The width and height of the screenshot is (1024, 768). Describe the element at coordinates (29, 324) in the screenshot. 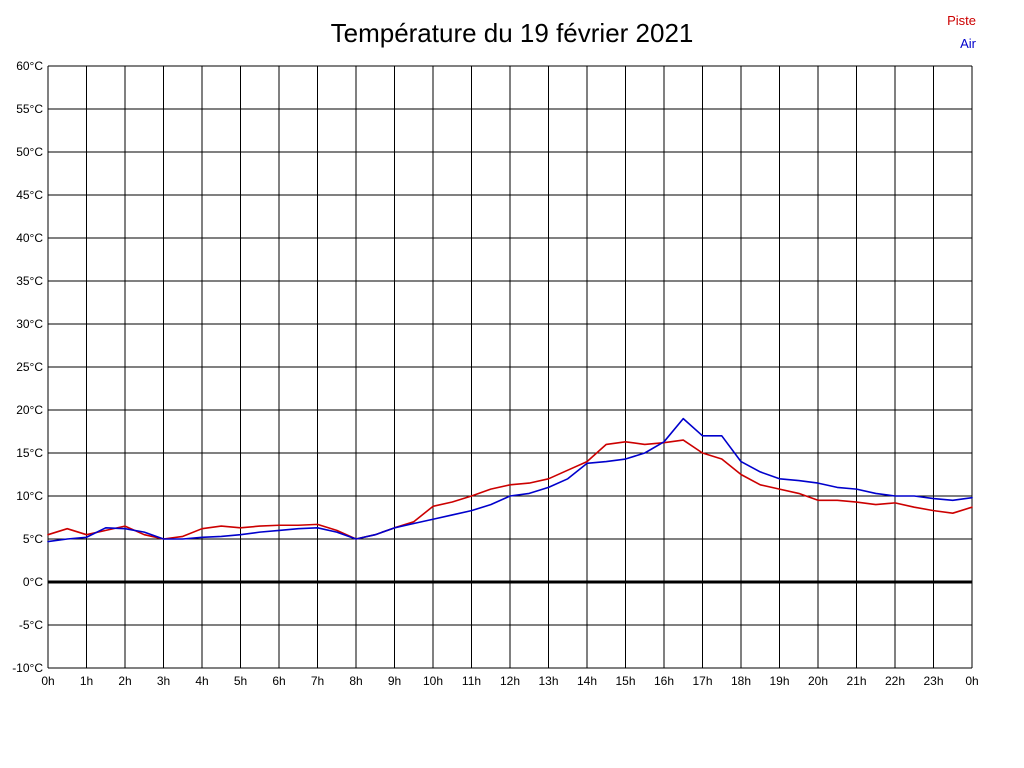

I see `y-tick-label: 30°C` at that location.